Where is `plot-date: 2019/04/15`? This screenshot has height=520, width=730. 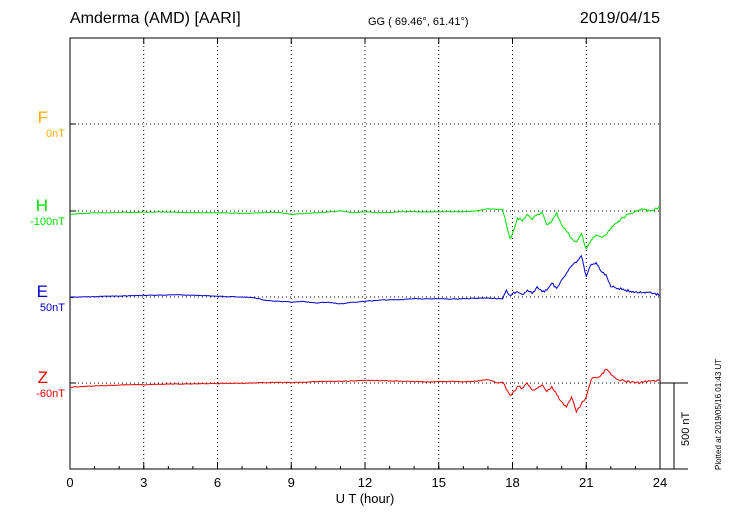 plot-date: 2019/04/15 is located at coordinates (619, 18).